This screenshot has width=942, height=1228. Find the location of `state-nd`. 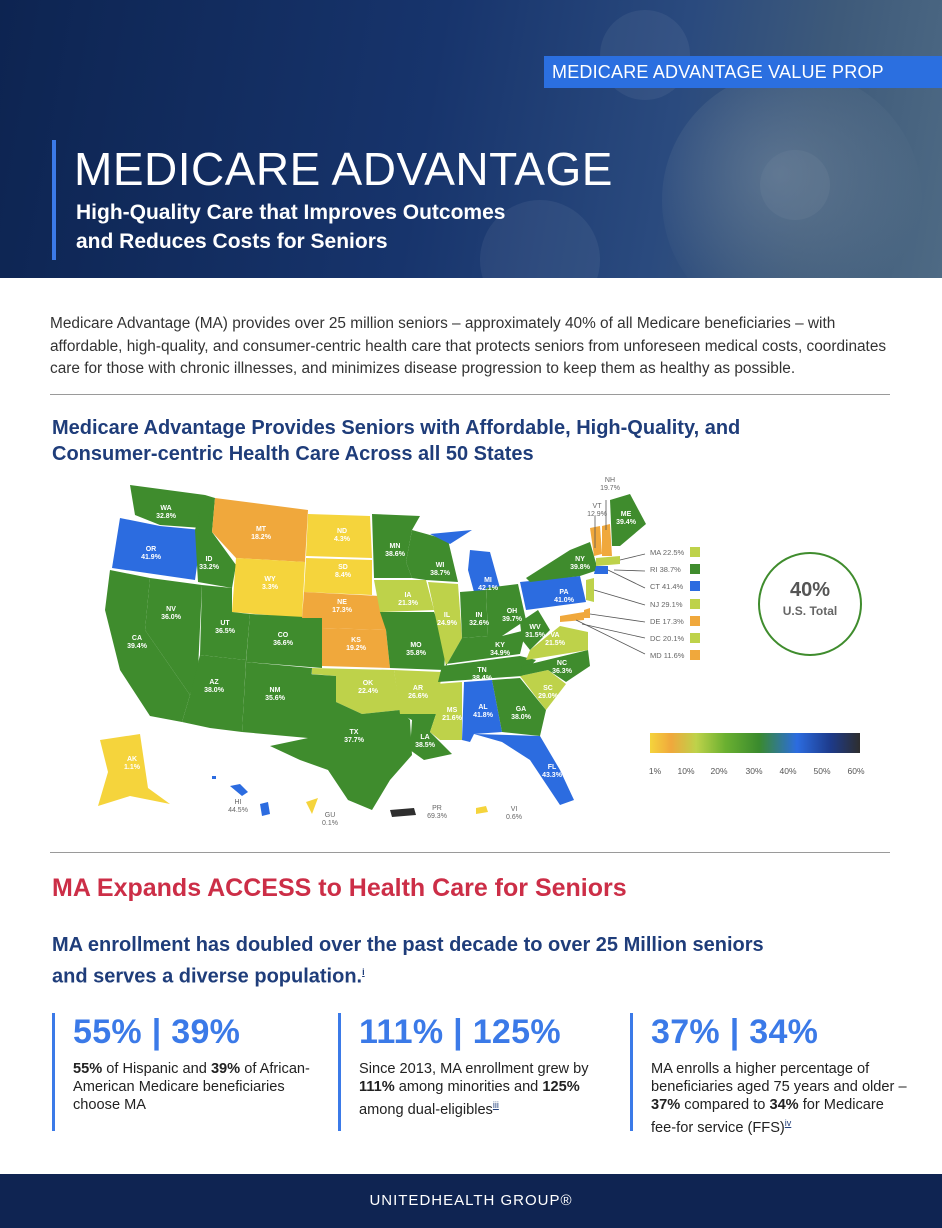

state-nd is located at coordinates (339, 536).